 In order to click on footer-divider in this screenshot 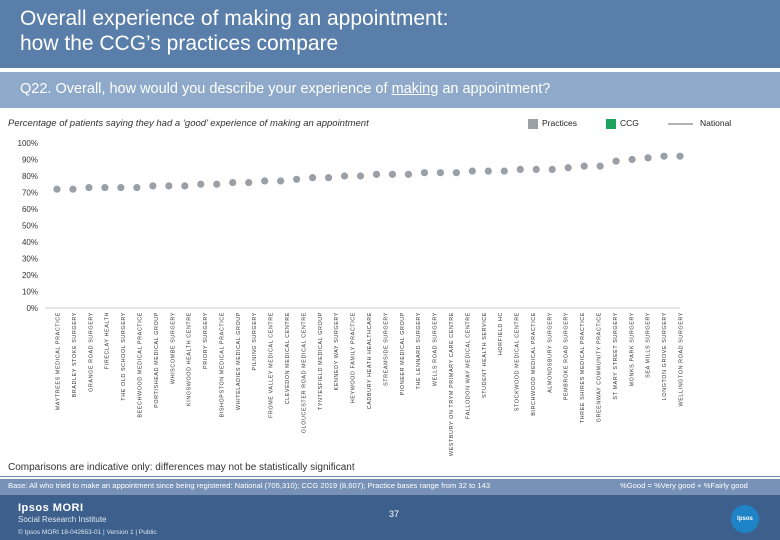, I will do `click(390, 476)`.